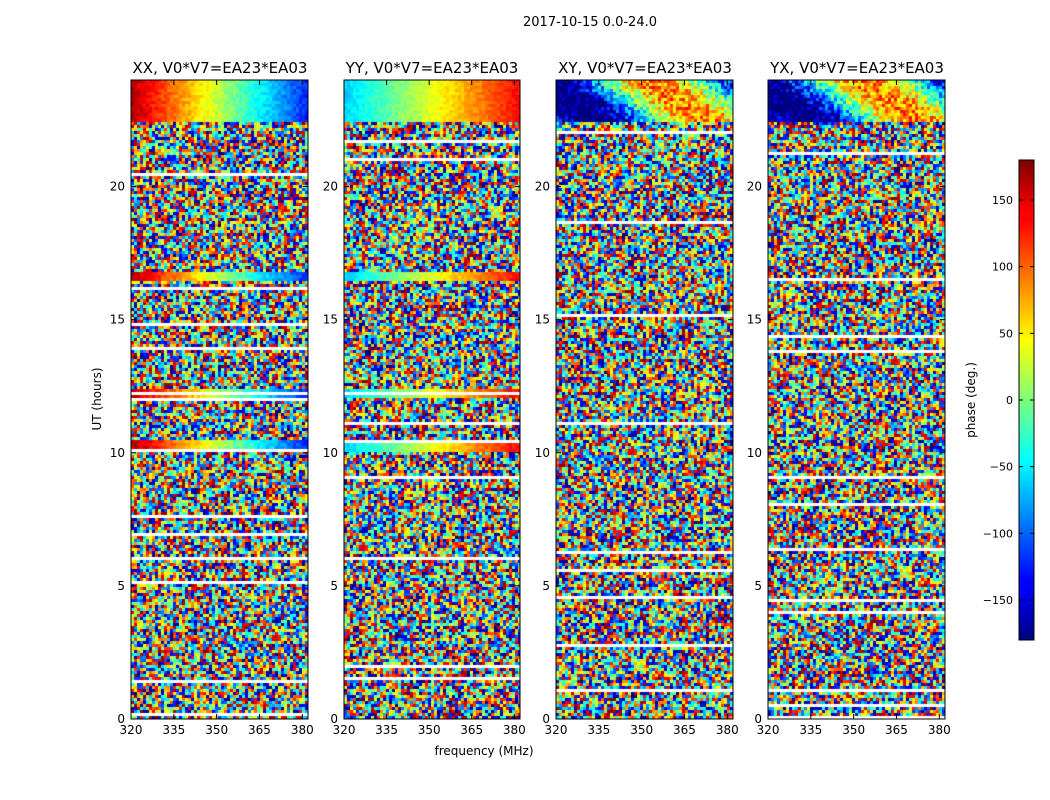  What do you see at coordinates (645, 68) in the screenshot?
I see `panel-title: XY, V0*V7=EA23*EA03` at bounding box center [645, 68].